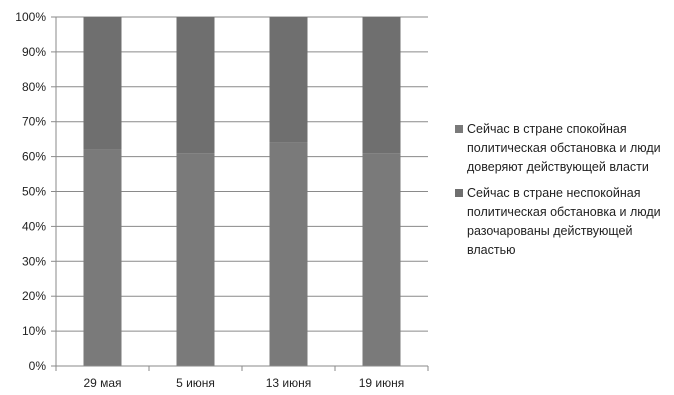 Image resolution: width=674 pixels, height=395 pixels. Describe the element at coordinates (34, 52) in the screenshot. I see `y-tick-label: 90%` at that location.